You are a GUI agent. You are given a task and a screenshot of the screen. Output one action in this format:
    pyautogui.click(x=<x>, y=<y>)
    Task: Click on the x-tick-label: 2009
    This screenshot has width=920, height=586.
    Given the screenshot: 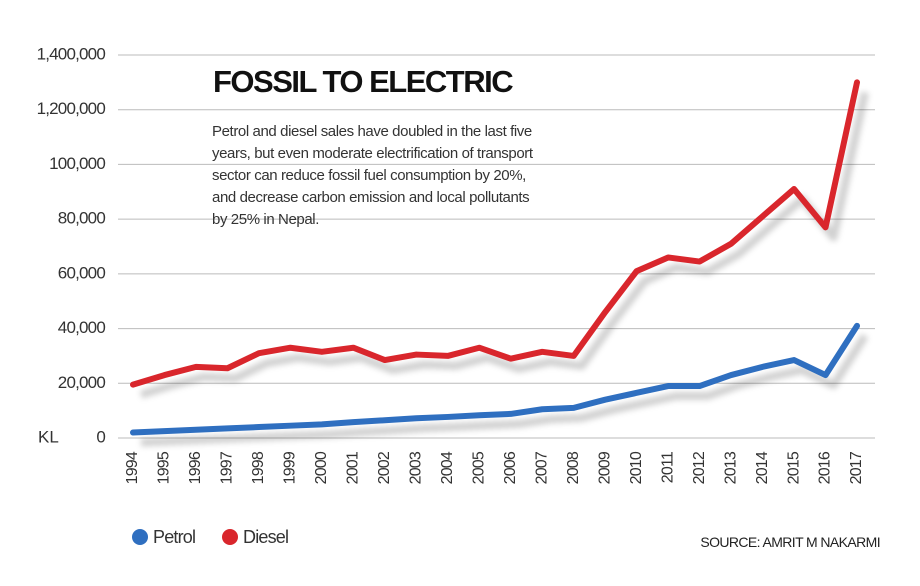 What is the action you would take?
    pyautogui.click(x=604, y=467)
    